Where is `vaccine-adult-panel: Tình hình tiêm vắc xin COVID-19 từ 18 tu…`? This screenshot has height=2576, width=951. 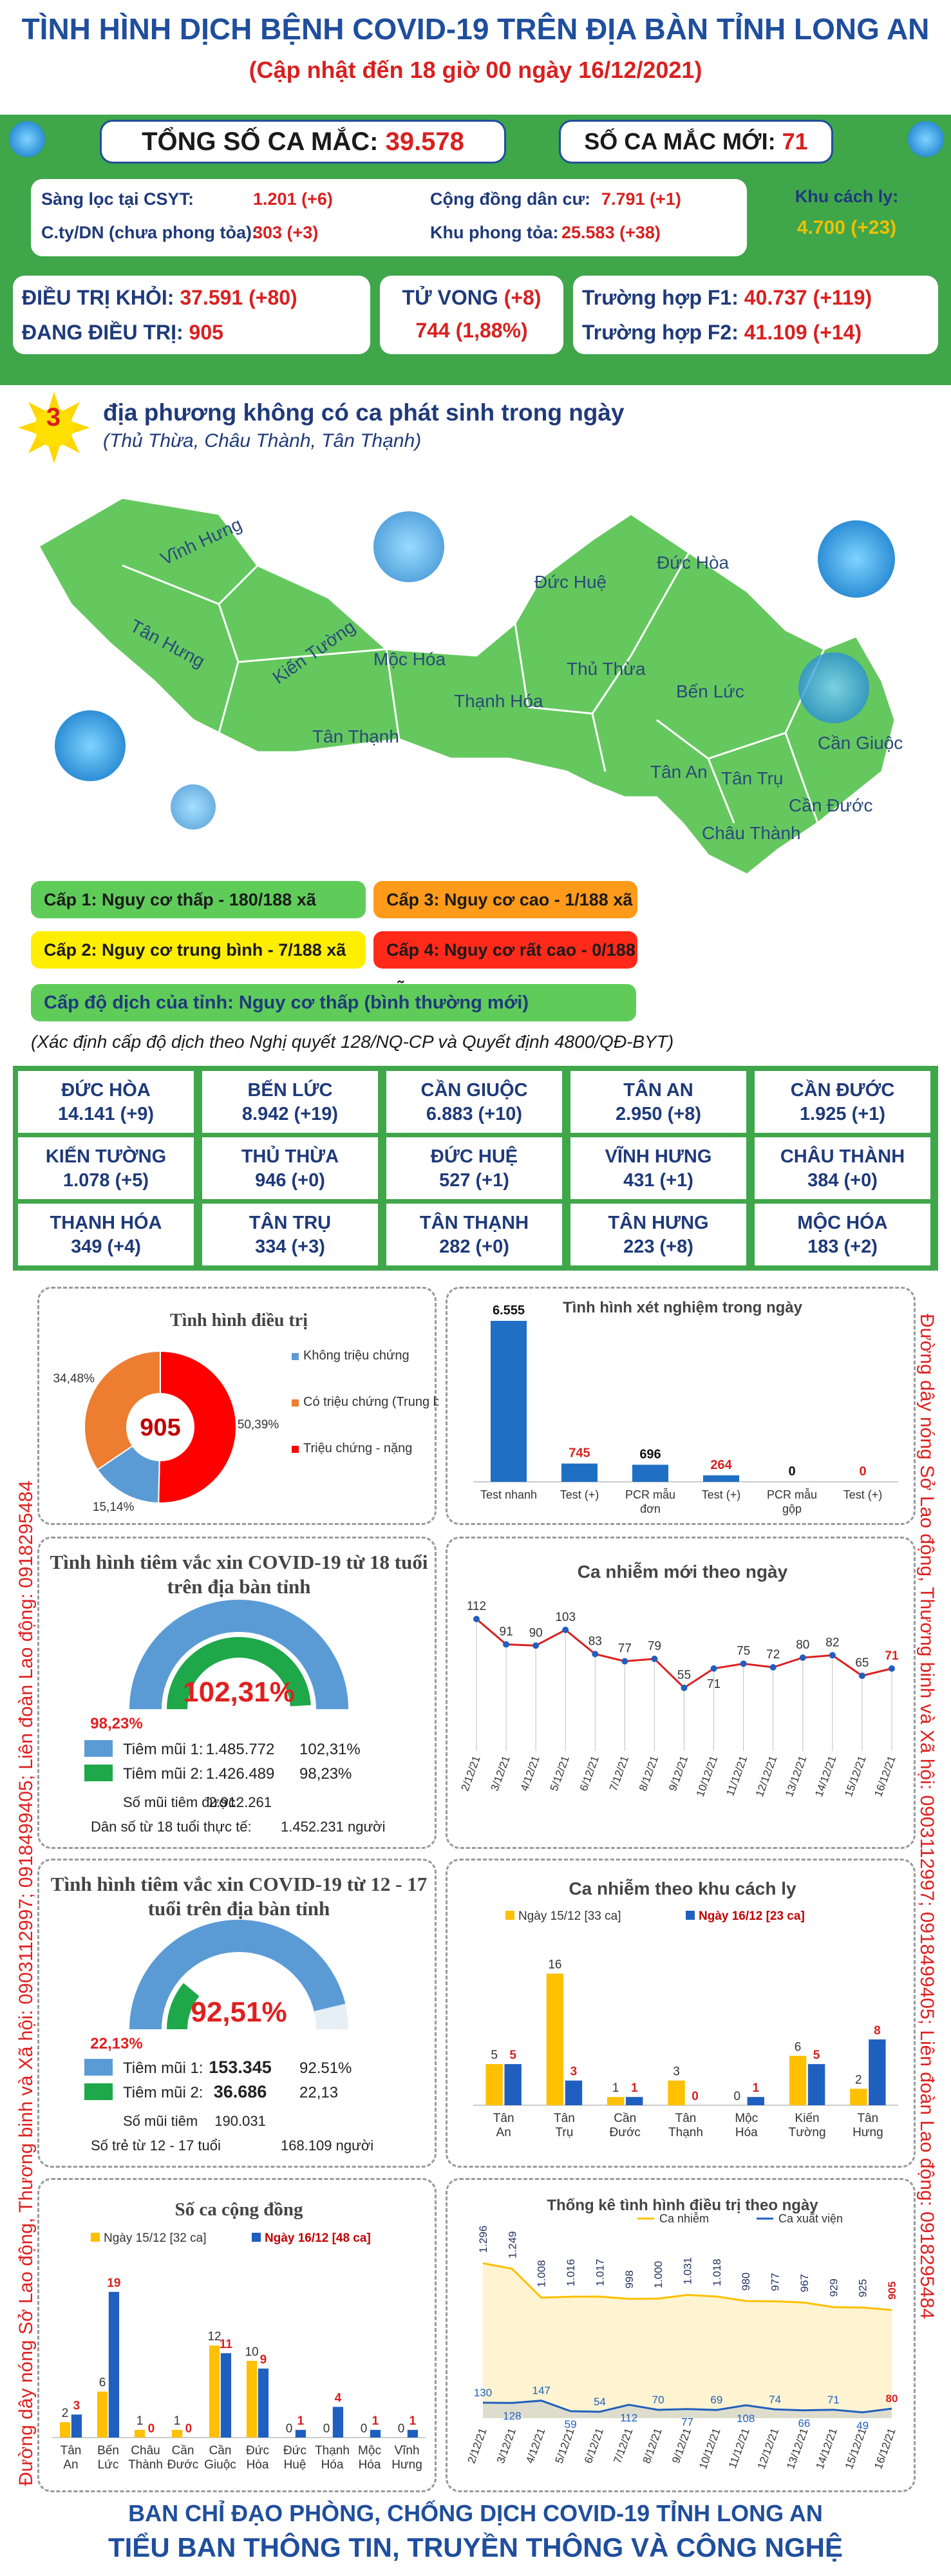 vaccine-adult-panel: Tình hình tiêm vắc xin COVID-19 từ 18 tu… is located at coordinates (237, 1693).